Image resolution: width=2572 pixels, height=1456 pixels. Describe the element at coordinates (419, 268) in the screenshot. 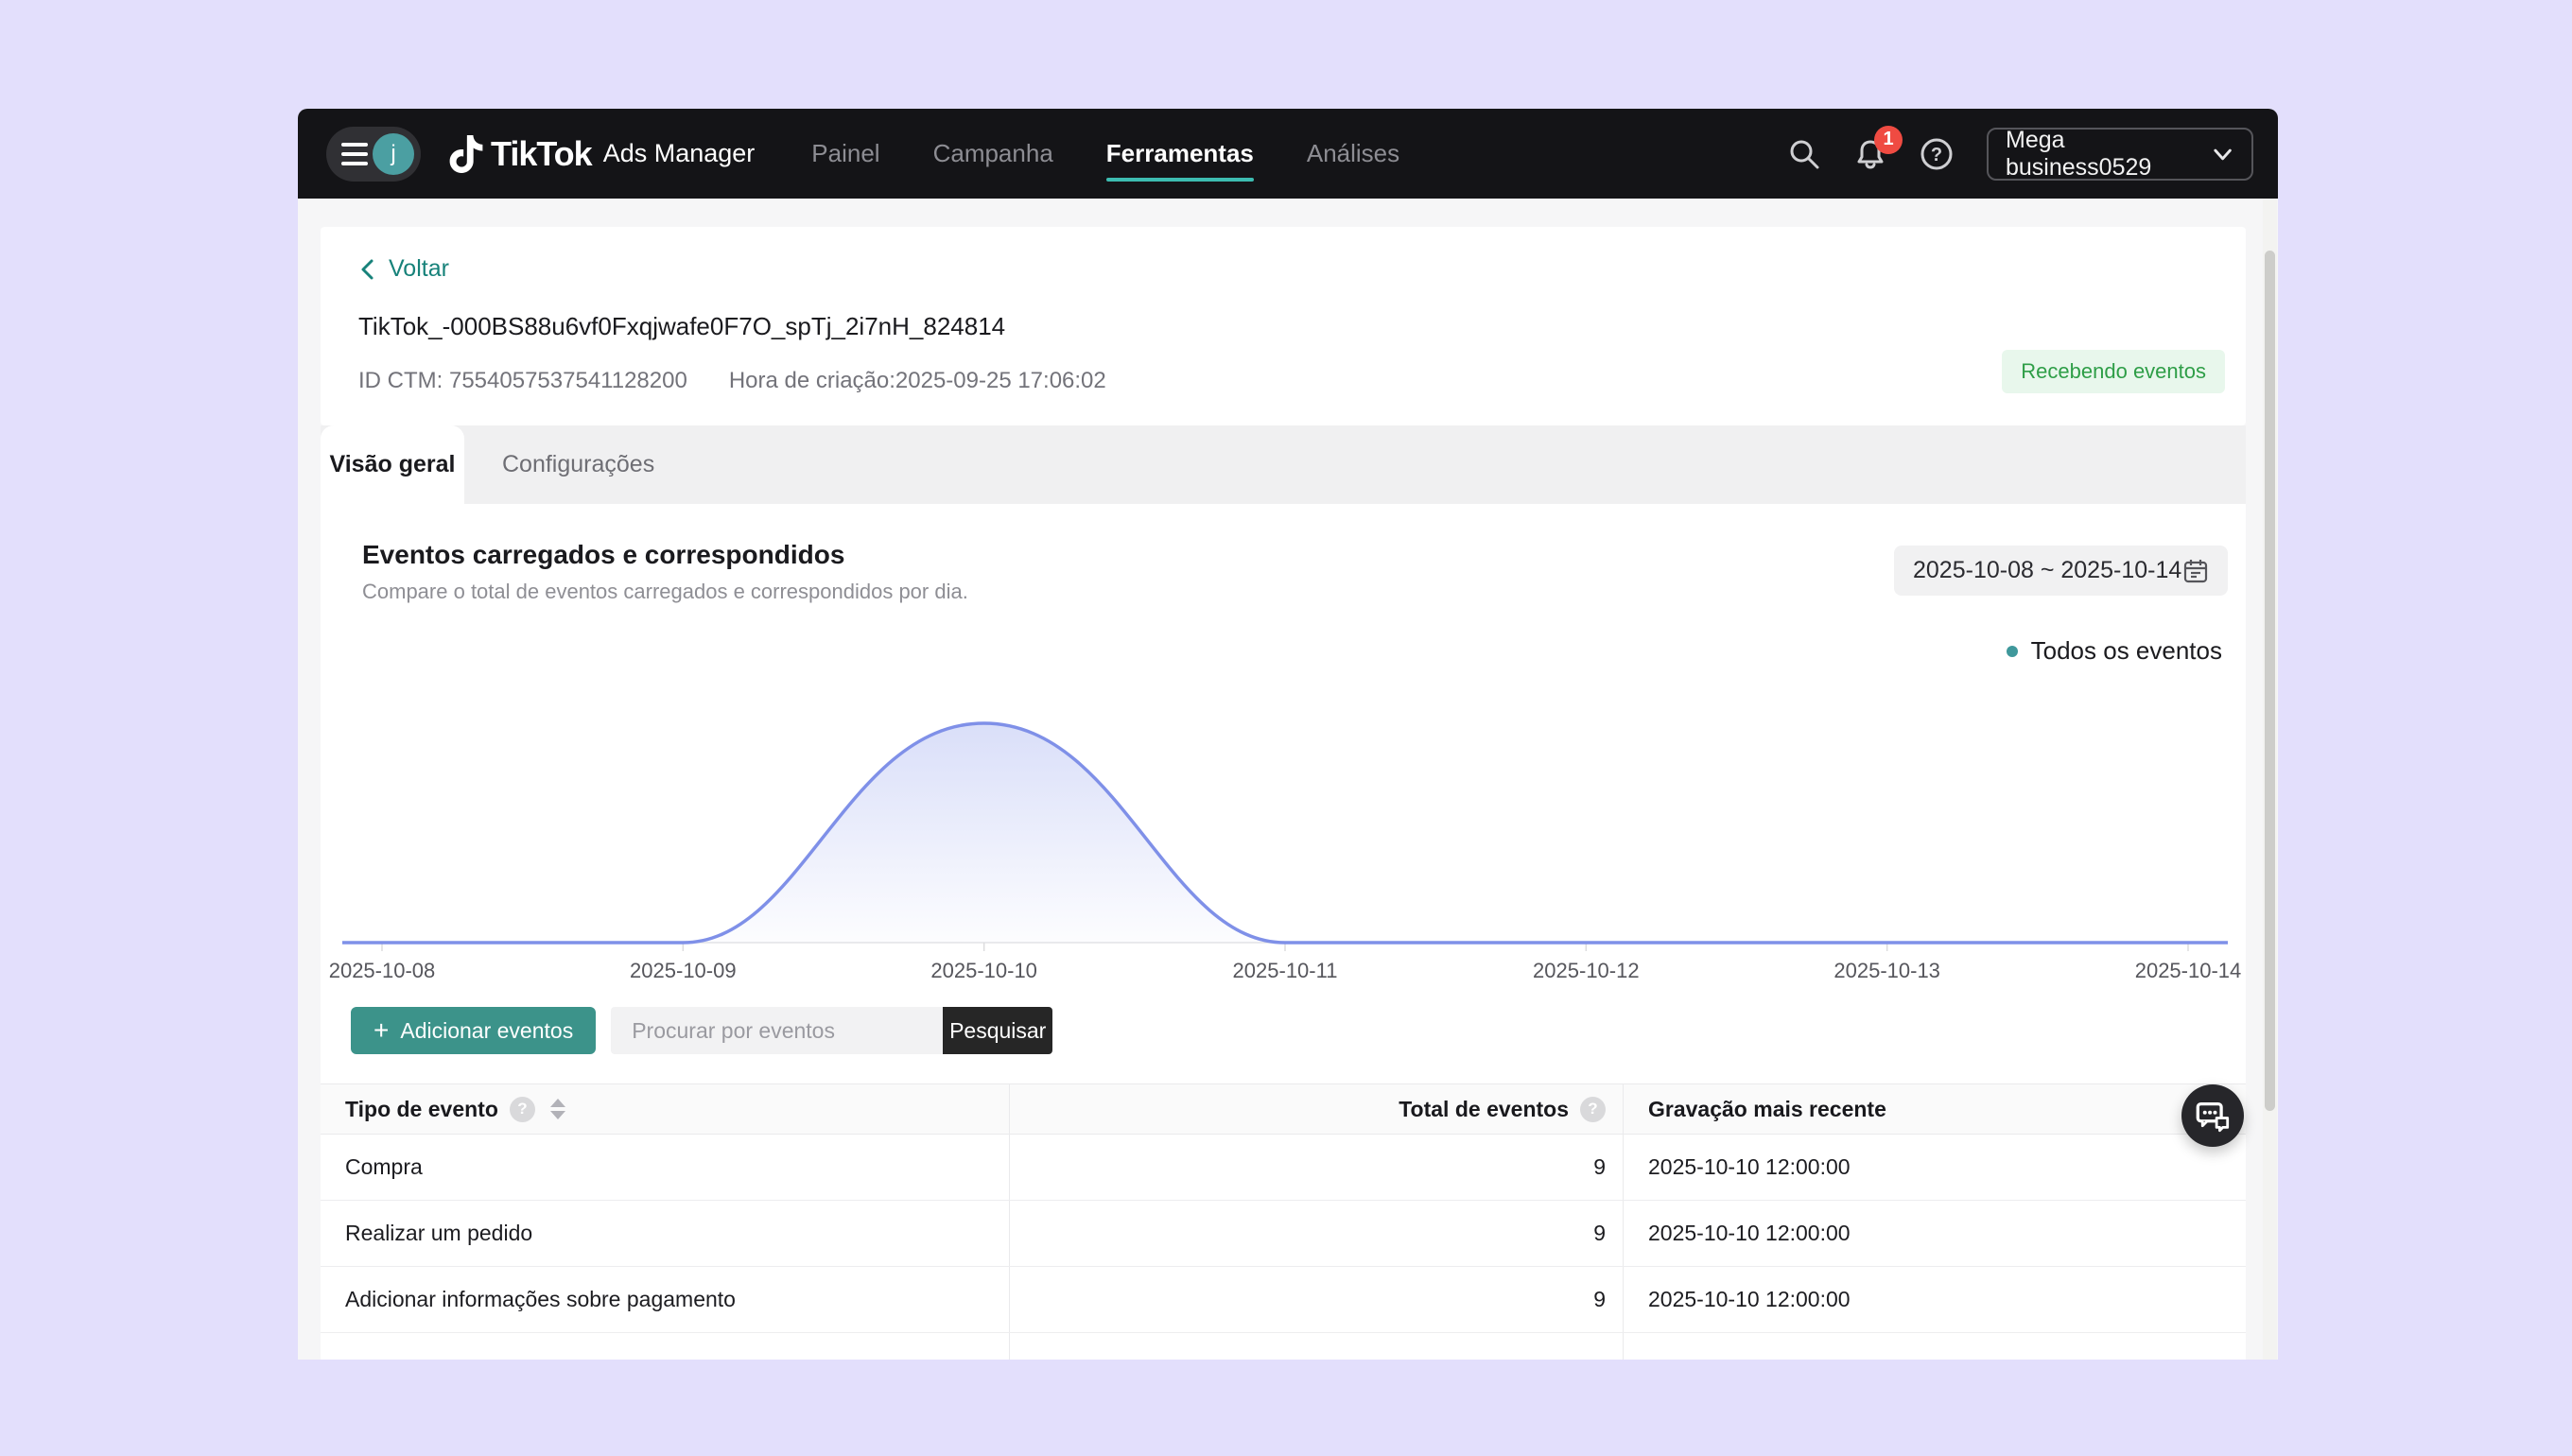

I see `back-label: Voltar` at that location.